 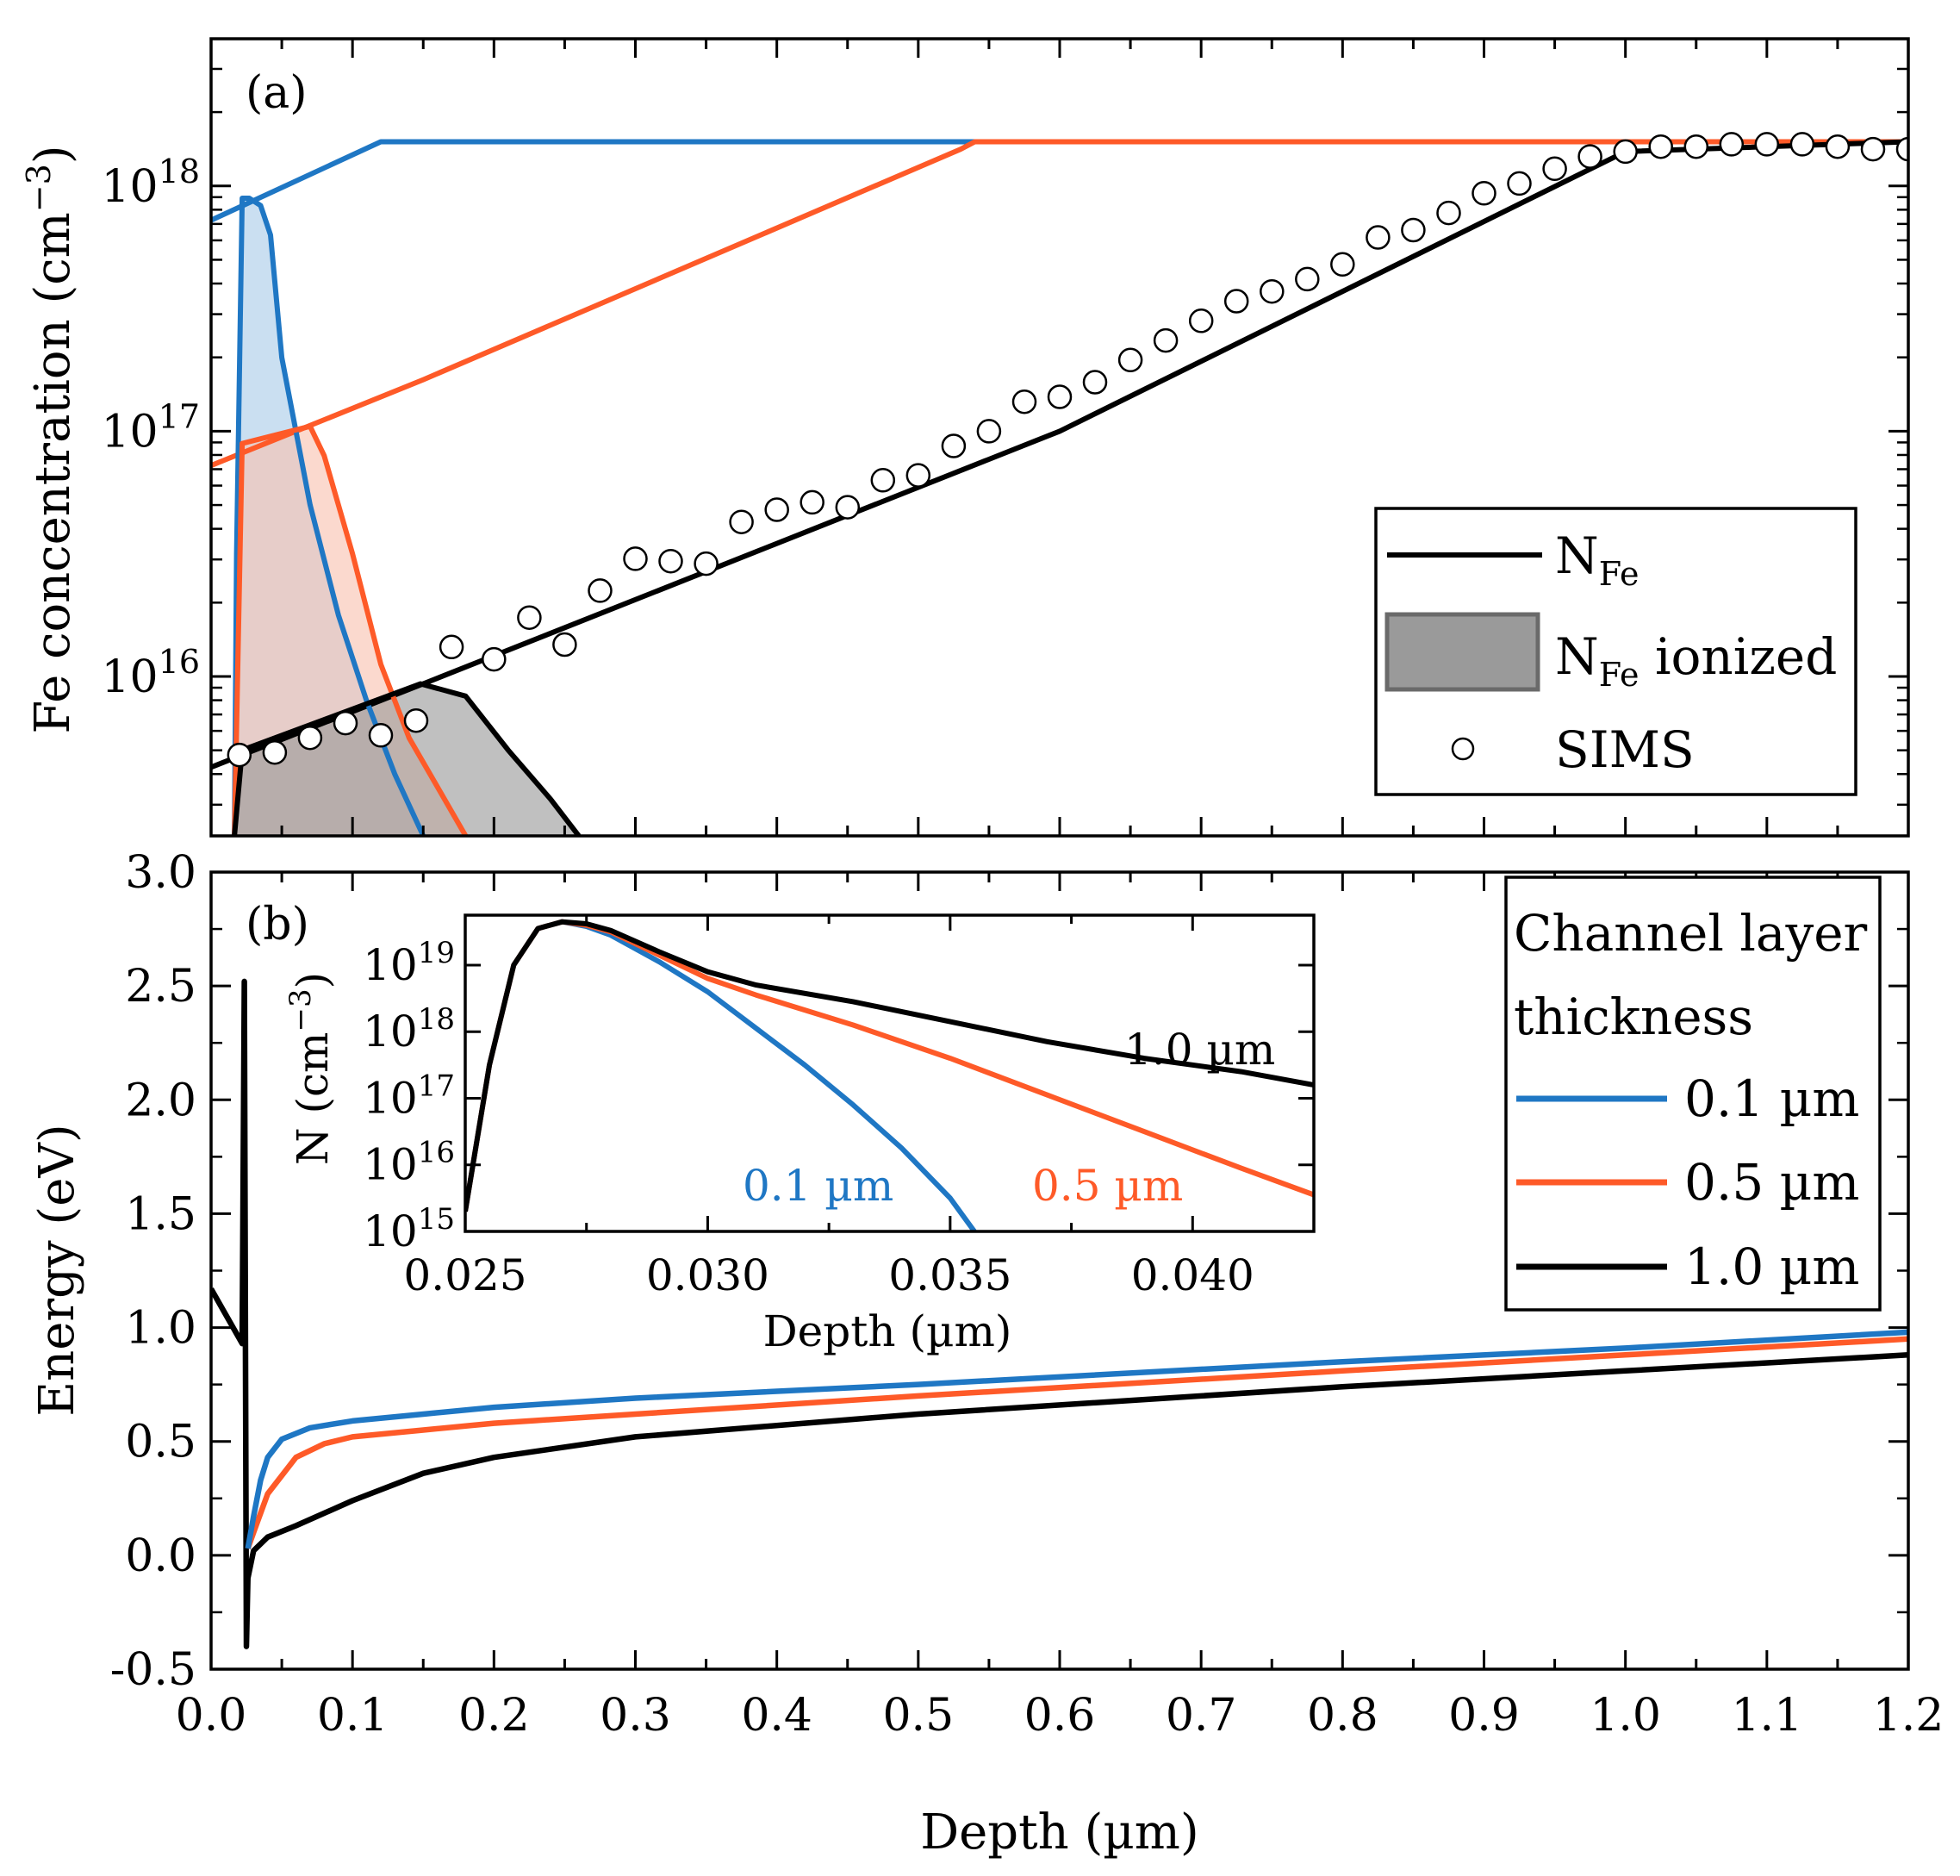 I want to click on inset-ylabel: N (cm−3), so click(x=310, y=1068).